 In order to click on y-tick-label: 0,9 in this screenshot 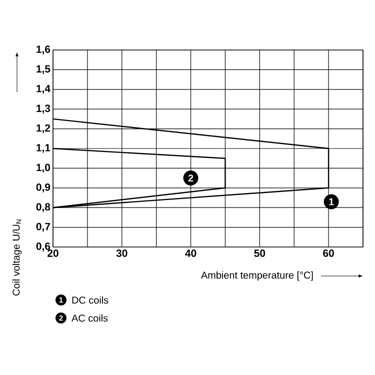, I will do `click(43, 187)`.